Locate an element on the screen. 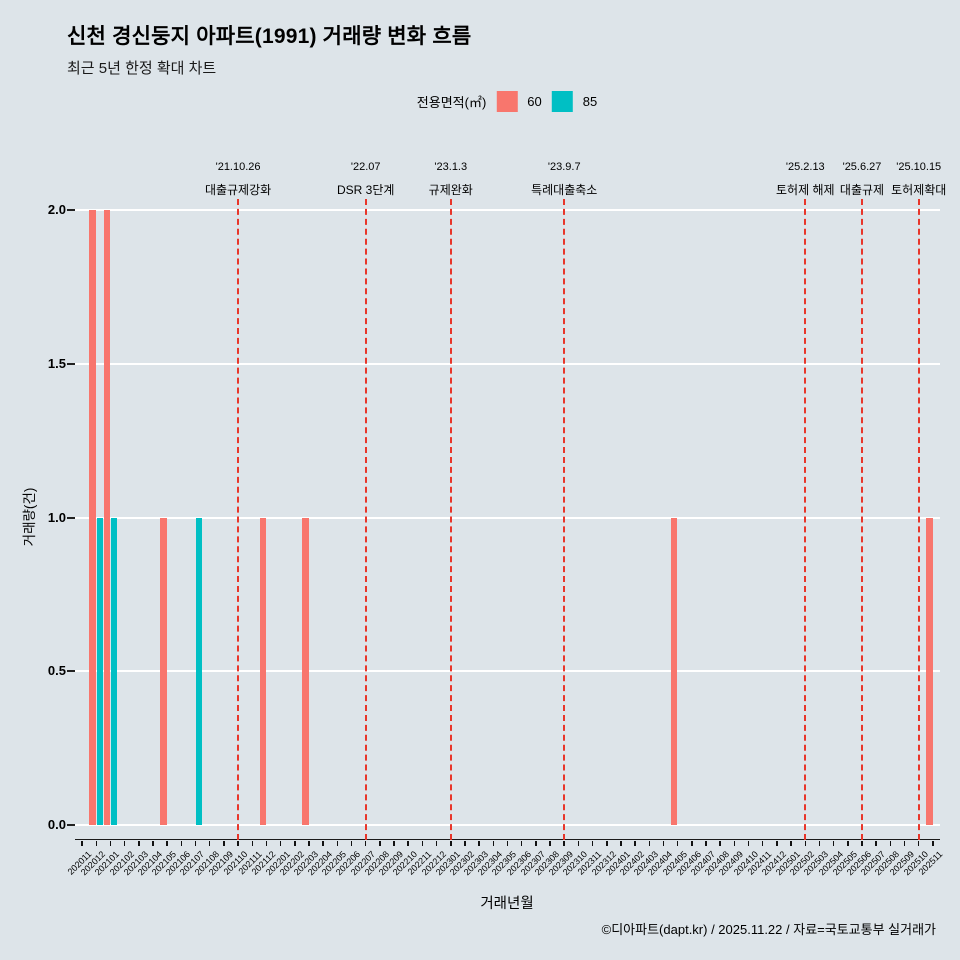 The image size is (960, 960). chart-title: 신천 경신둥지 아파트(1991) 거래량 변화 흐름 is located at coordinates (269, 36).